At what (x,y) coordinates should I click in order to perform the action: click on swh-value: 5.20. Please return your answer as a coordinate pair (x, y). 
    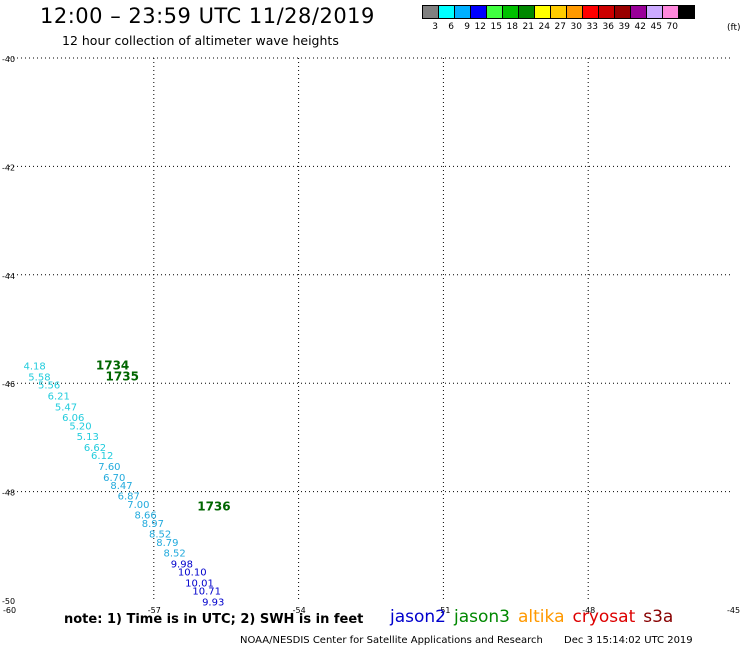
    Looking at the image, I should click on (80, 426).